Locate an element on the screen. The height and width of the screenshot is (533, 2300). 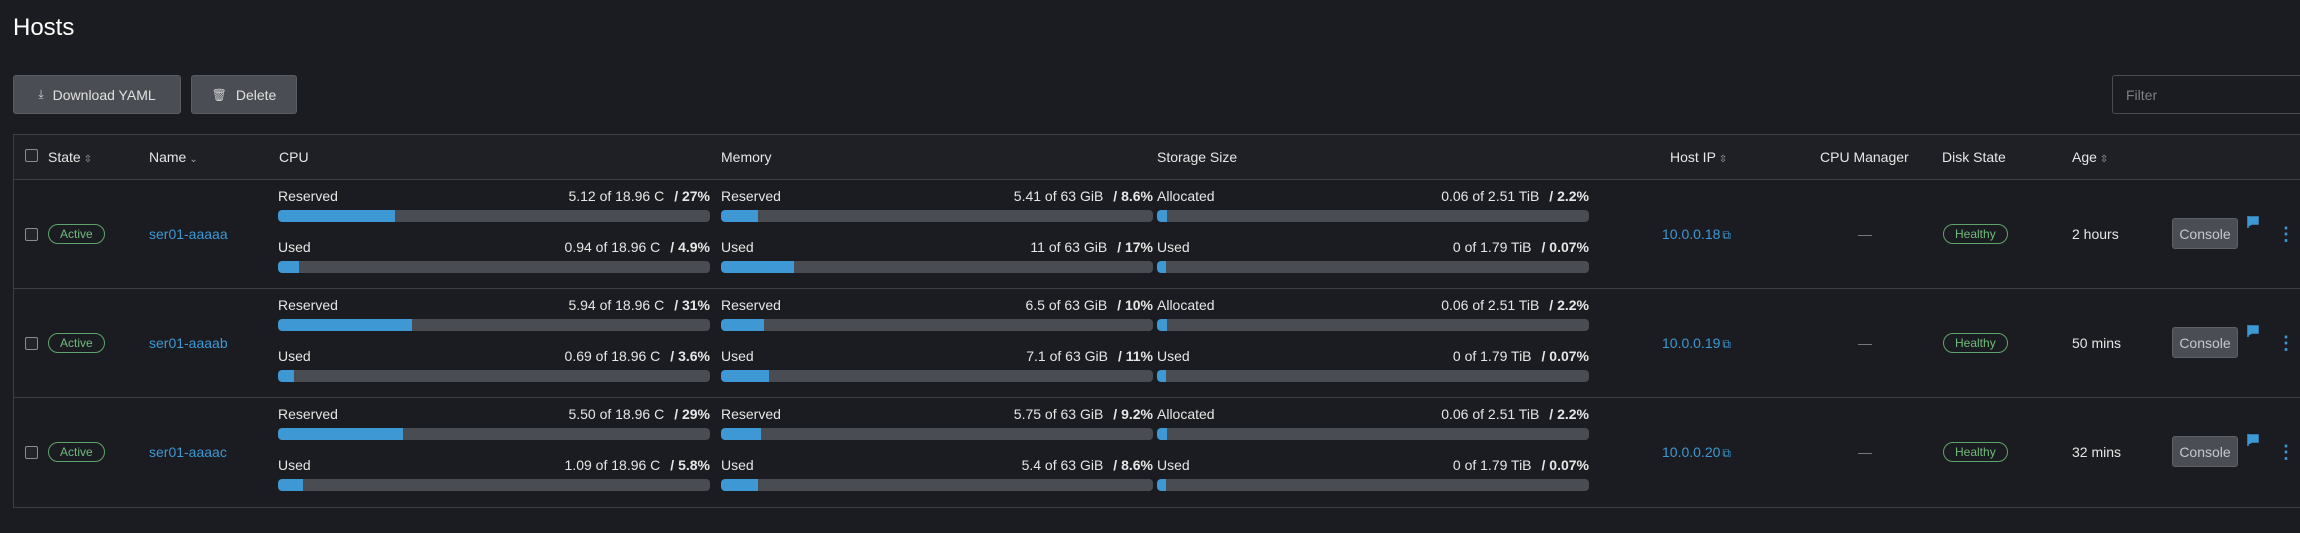
metric-amount: 0.69 of 18.96 C / 3.6% is located at coordinates (637, 356).